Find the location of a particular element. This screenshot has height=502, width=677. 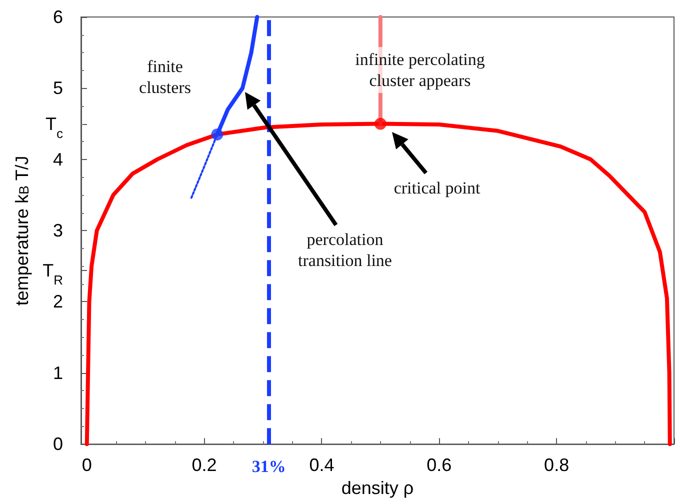

annotation: finite clusters is located at coordinates (165, 77).